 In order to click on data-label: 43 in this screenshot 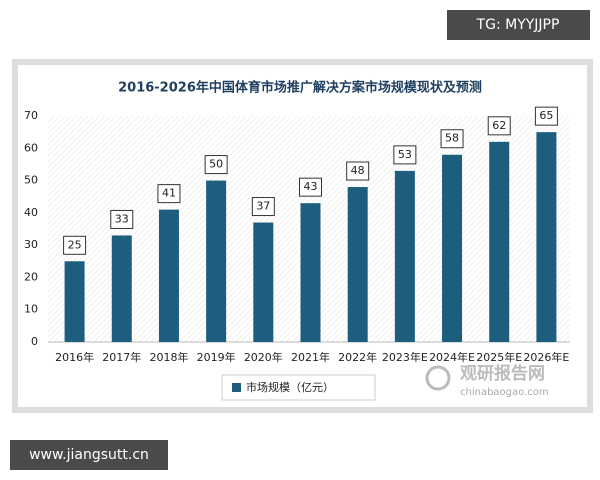, I will do `click(311, 186)`.